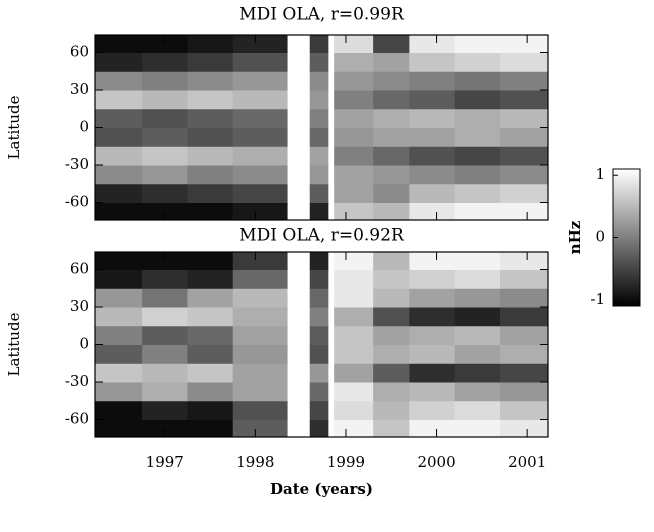 Image resolution: width=654 pixels, height=532 pixels. I want to click on y-tick-label: 30, so click(79, 89).